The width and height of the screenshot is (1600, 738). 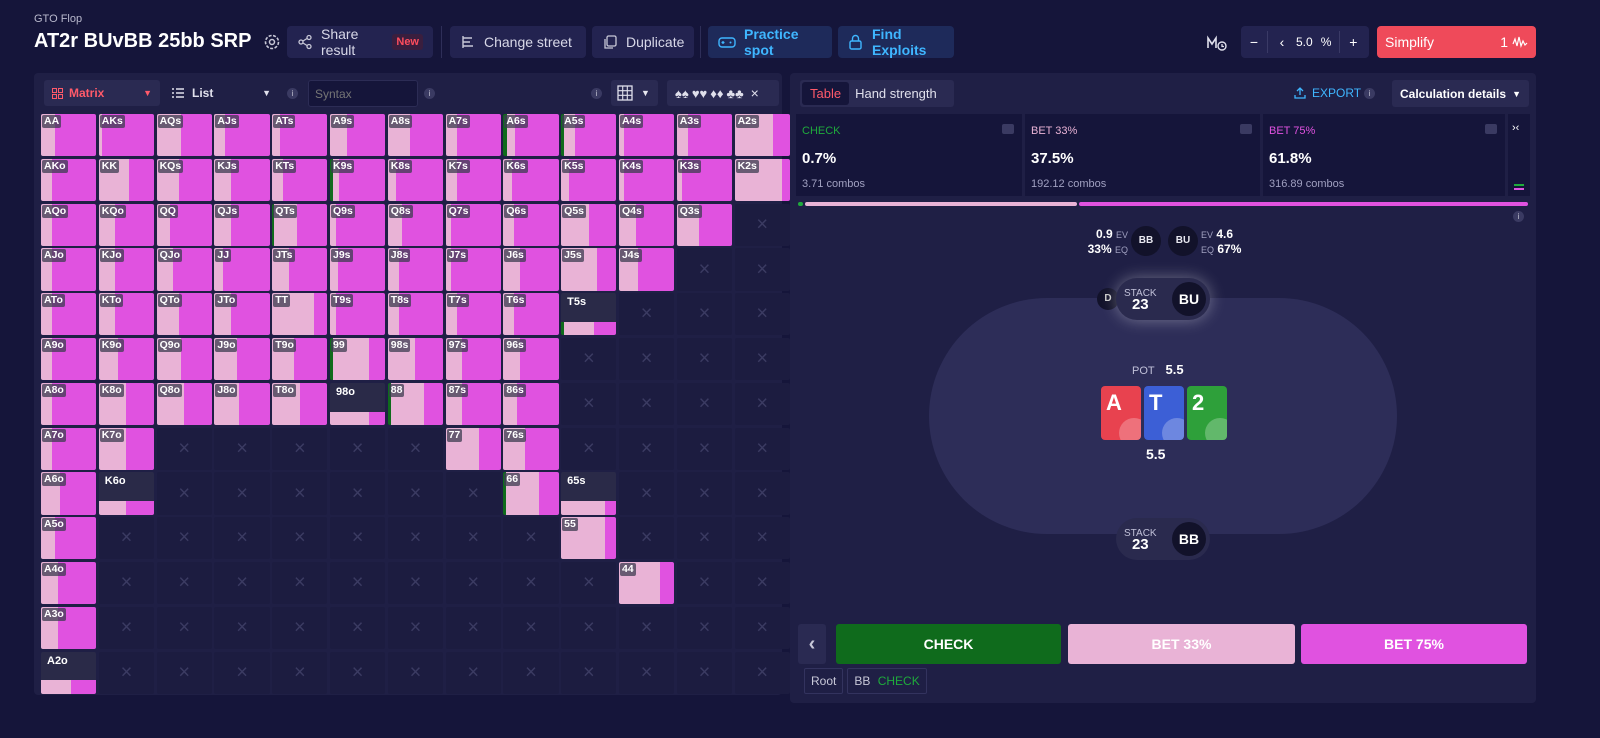 I want to click on hand-cell: K5s, so click(x=589, y=180).